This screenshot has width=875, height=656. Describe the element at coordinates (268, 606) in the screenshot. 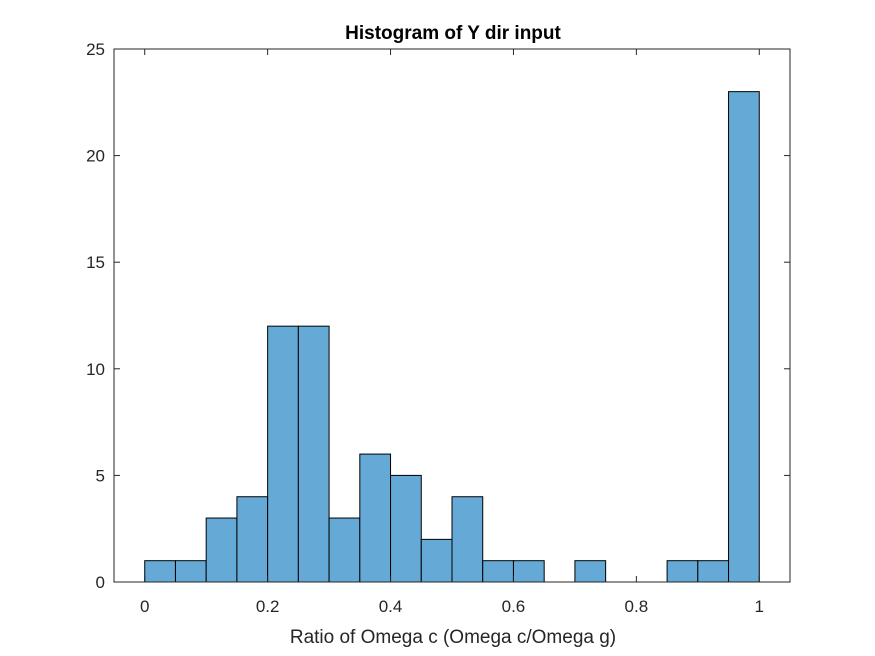

I see `x-tick-label: 0.2` at that location.